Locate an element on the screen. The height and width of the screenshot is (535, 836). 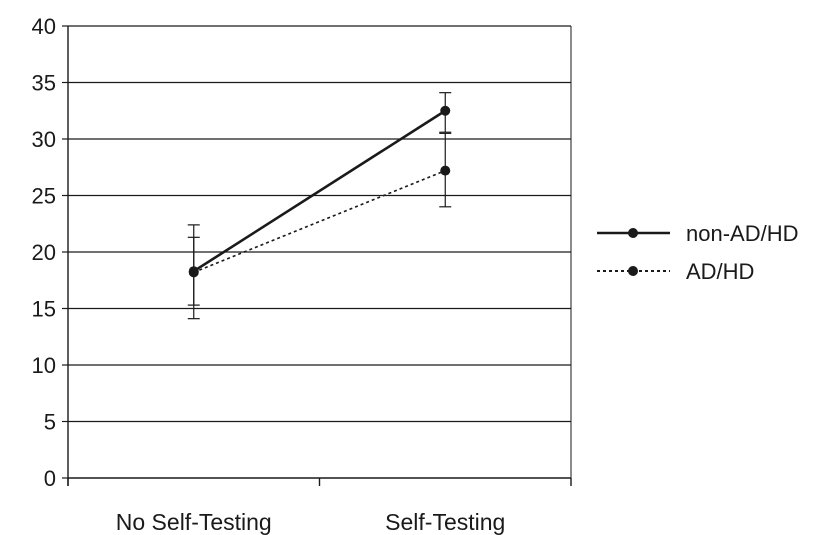
legend-label: non-AD/HD is located at coordinates (742, 233).